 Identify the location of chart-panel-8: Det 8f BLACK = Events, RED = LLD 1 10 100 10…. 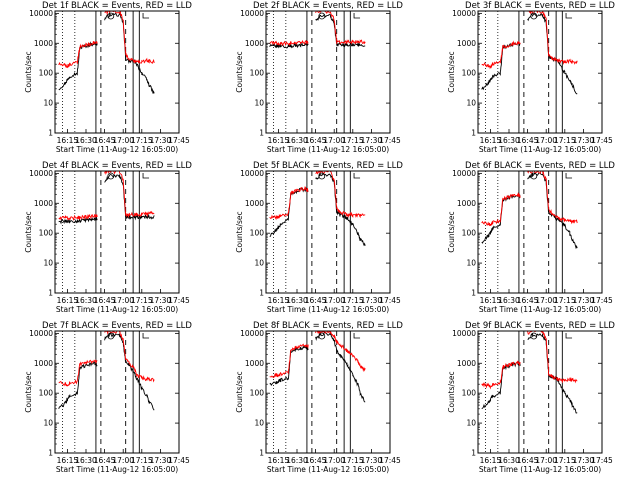
(319, 397).